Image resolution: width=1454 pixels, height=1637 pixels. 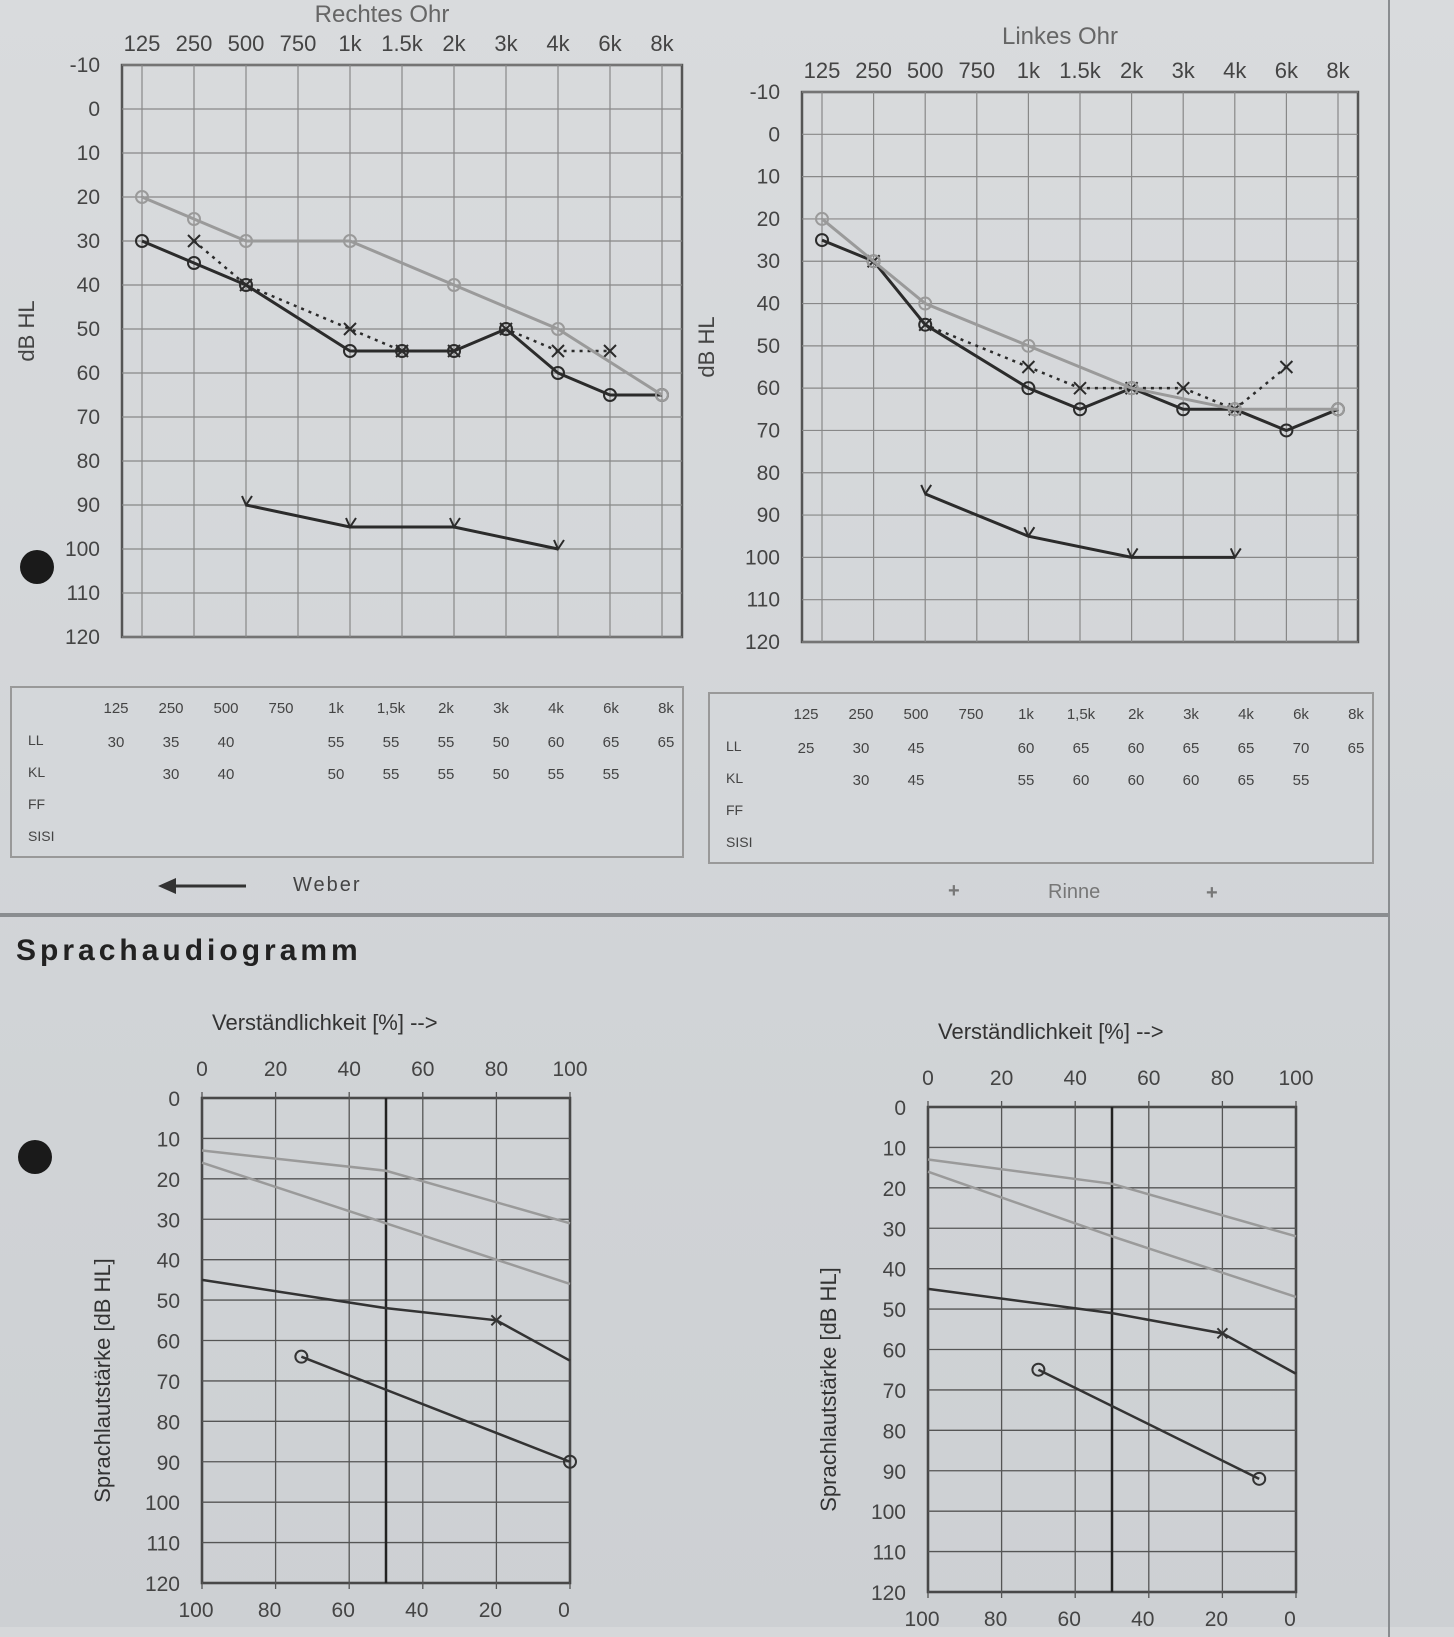 What do you see at coordinates (36, 740) in the screenshot?
I see `table-row-label: LL` at bounding box center [36, 740].